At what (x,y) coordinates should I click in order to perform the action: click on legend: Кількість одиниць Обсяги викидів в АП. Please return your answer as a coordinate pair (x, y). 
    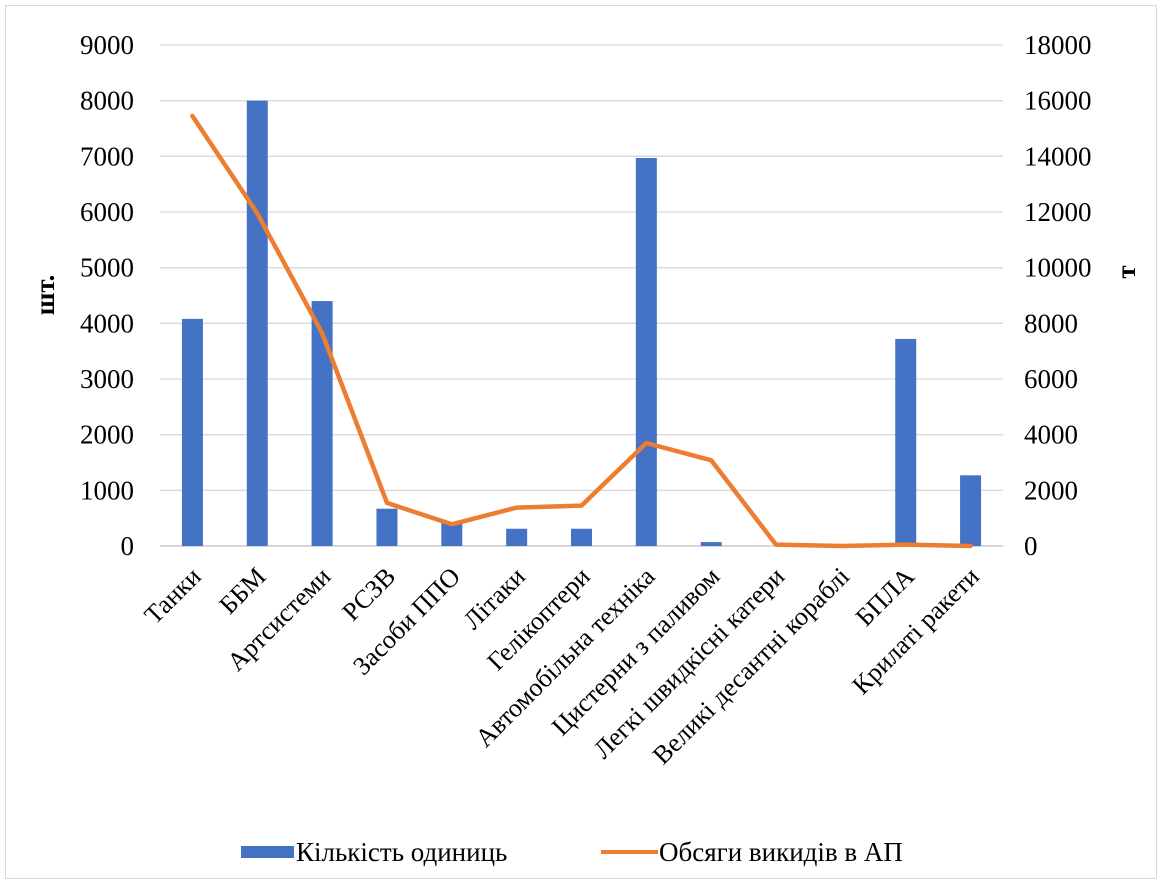
    Looking at the image, I should click on (572, 852).